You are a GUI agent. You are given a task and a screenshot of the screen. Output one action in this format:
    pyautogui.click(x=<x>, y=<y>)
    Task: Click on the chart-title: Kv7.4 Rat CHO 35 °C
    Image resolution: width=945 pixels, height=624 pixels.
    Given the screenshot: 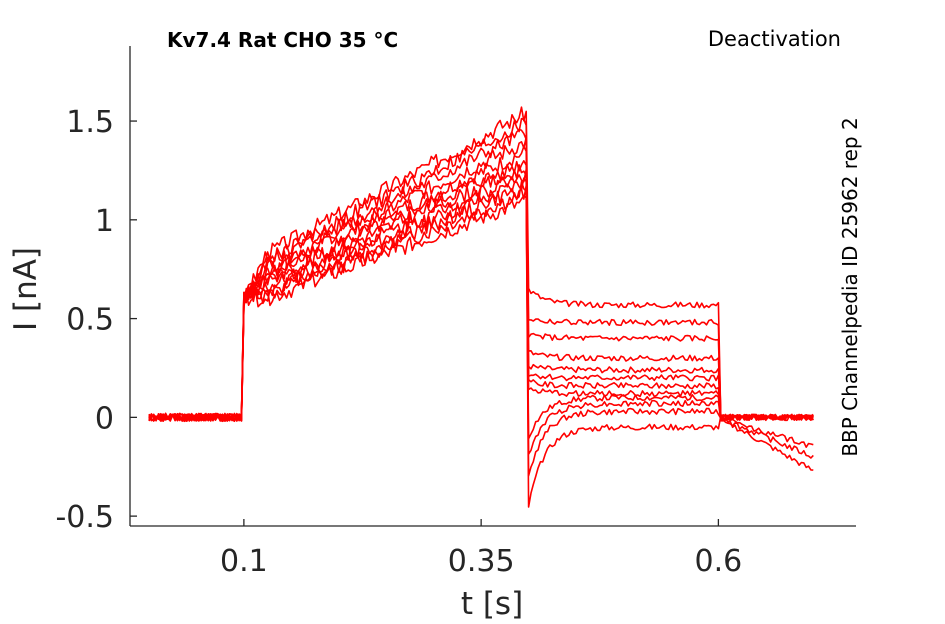 What is the action you would take?
    pyautogui.click(x=282, y=40)
    